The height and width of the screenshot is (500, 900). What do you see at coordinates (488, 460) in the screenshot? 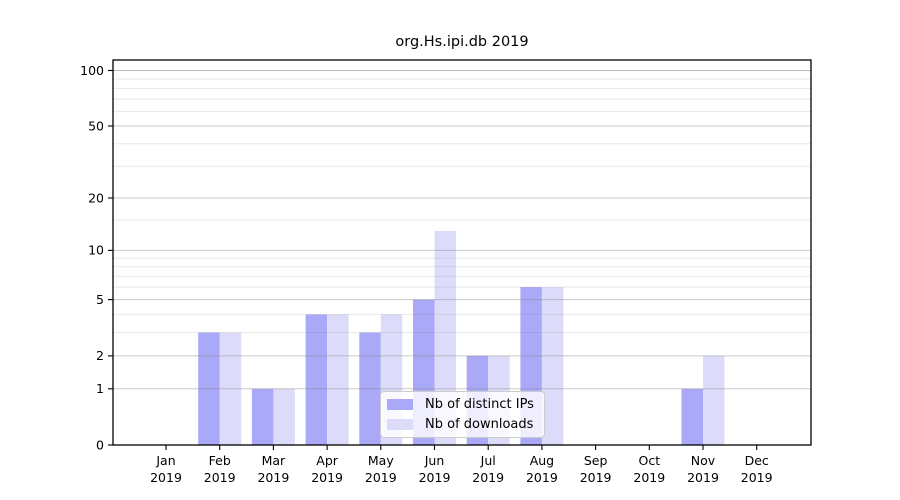
I see `x-tick-label-month: Jul` at bounding box center [488, 460].